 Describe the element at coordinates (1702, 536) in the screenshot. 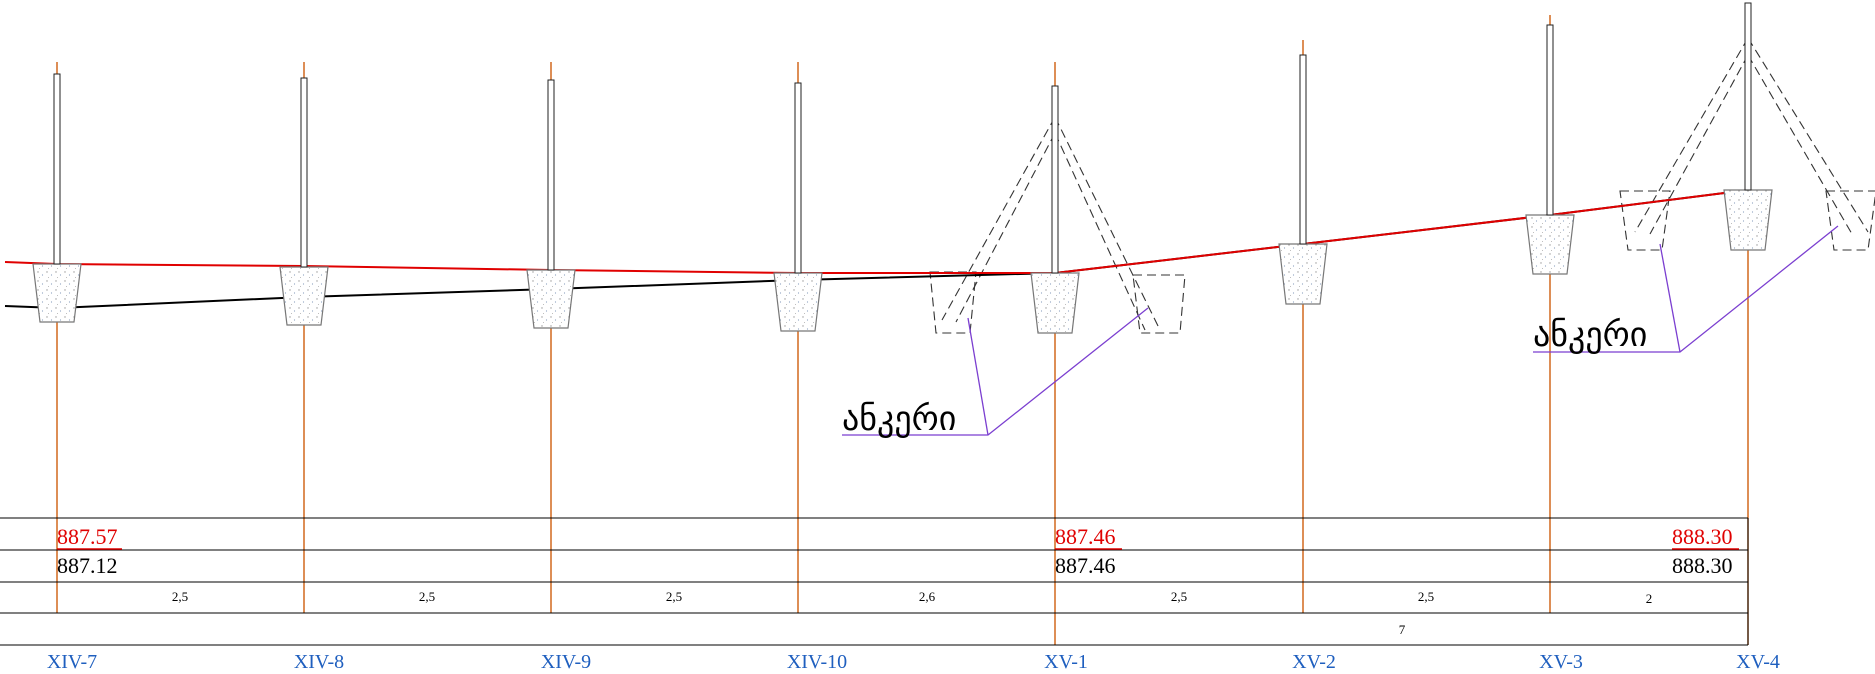

I see `red-mark-xv-4: 888.30` at that location.